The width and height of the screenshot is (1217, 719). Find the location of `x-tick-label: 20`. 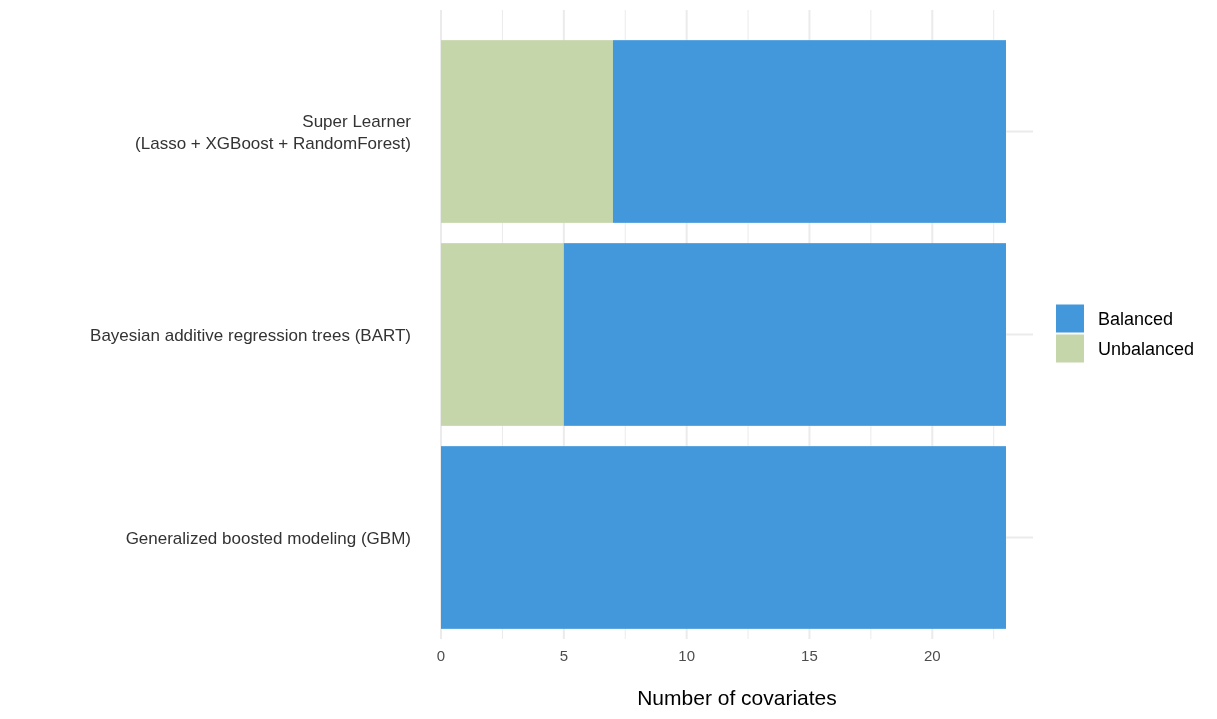

x-tick-label: 20 is located at coordinates (932, 655).